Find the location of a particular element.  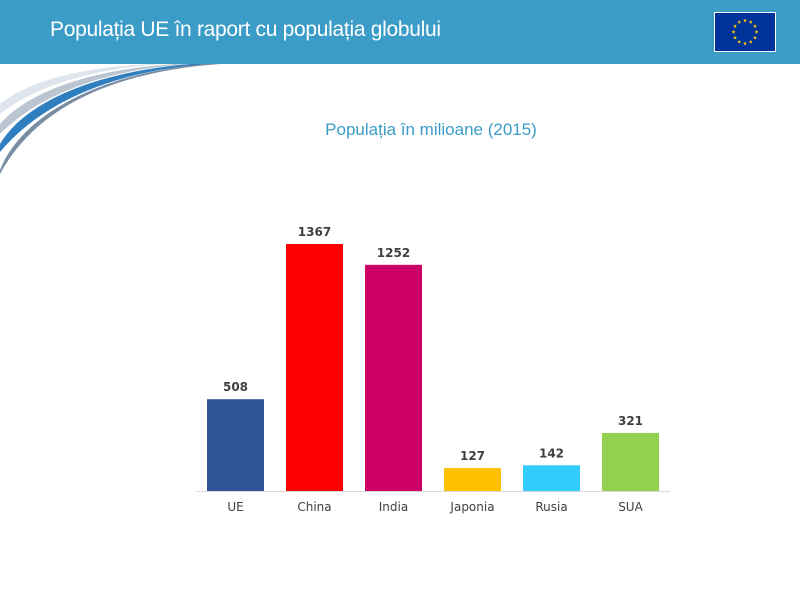

category-label: UE is located at coordinates (235, 507).